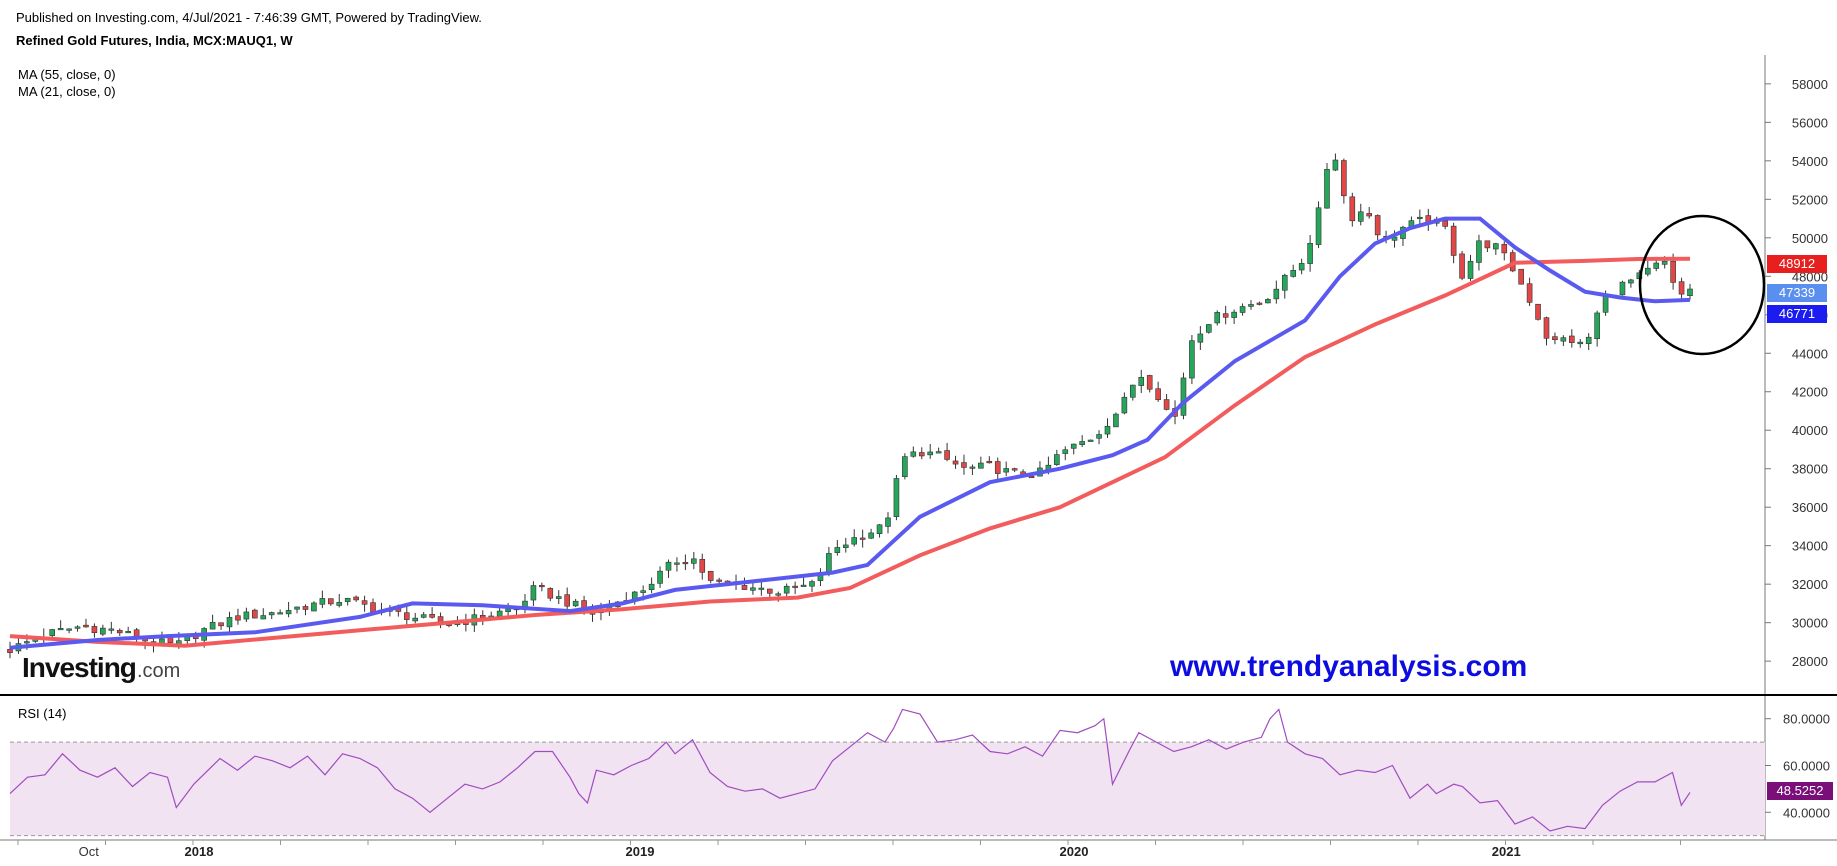  I want to click on rsi-tick-label: 40.0000, so click(1806, 812).